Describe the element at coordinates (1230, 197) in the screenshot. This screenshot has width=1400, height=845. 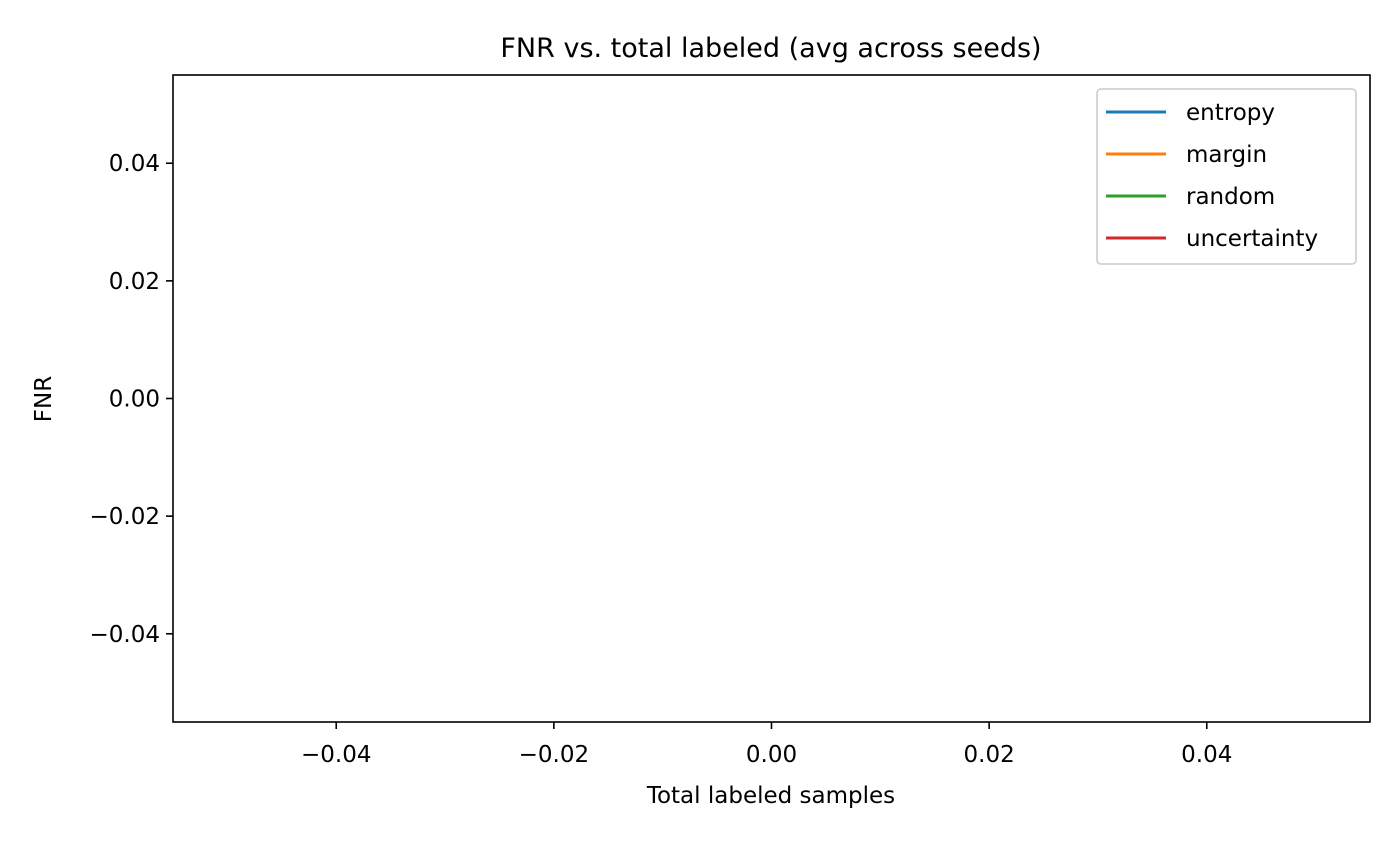
I see `legend-label: random` at that location.